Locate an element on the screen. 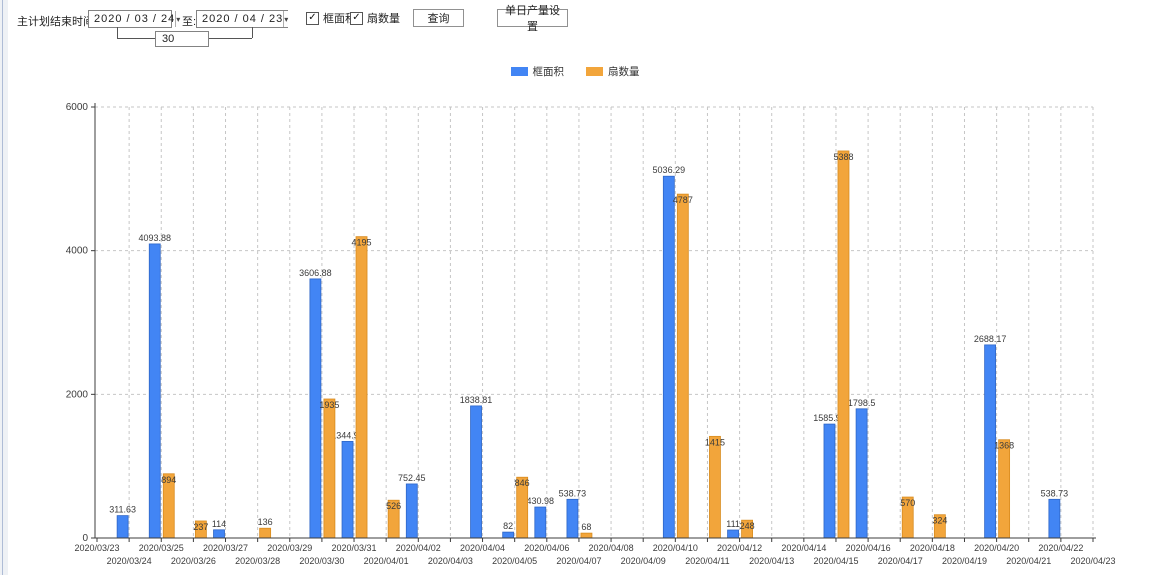 This screenshot has height=575, width=1150. bar-框面积-2020/04/05 is located at coordinates (508, 535).